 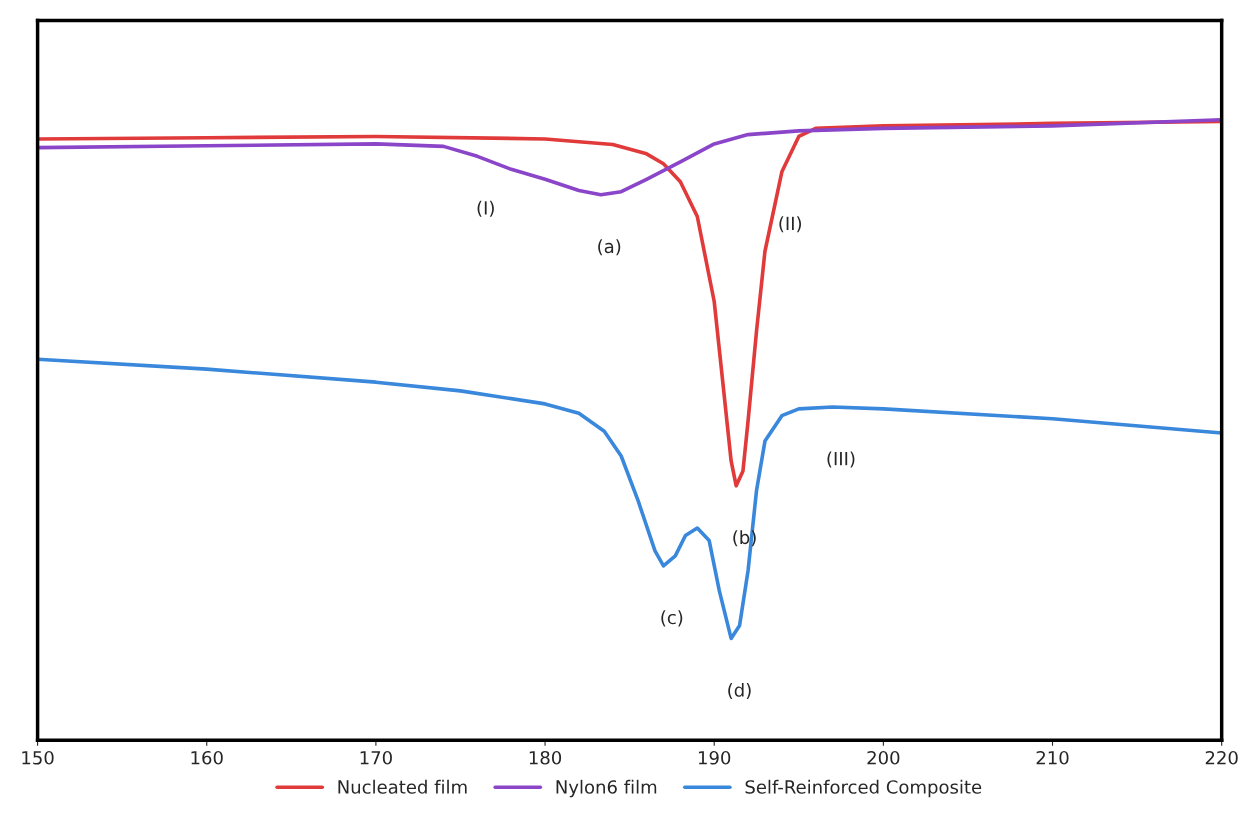 I want to click on x-tick-label: 160, so click(x=207, y=757).